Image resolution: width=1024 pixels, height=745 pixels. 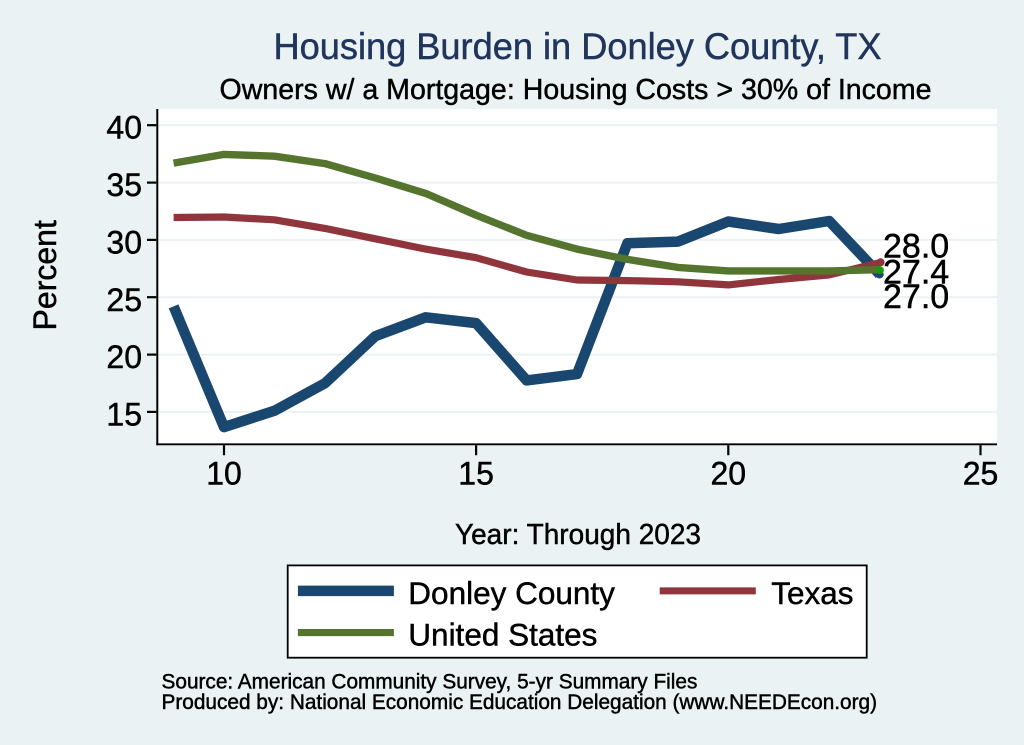 What do you see at coordinates (224, 474) in the screenshot?
I see `svg-text: 10` at bounding box center [224, 474].